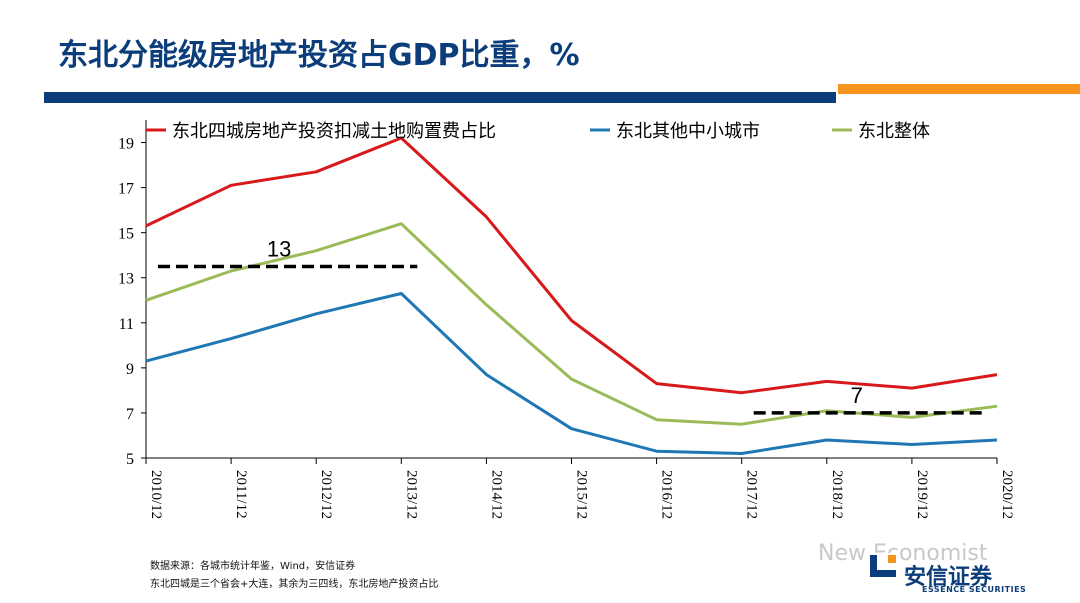 This screenshot has width=1080, height=603. Describe the element at coordinates (883, 566) in the screenshot. I see `essence-logo-icon` at that location.